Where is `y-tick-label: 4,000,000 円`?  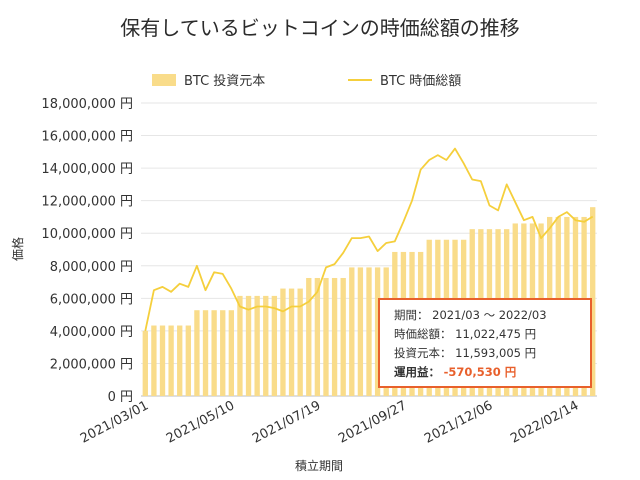
y-tick-label: 4,000,000 円 is located at coordinates (91, 332).